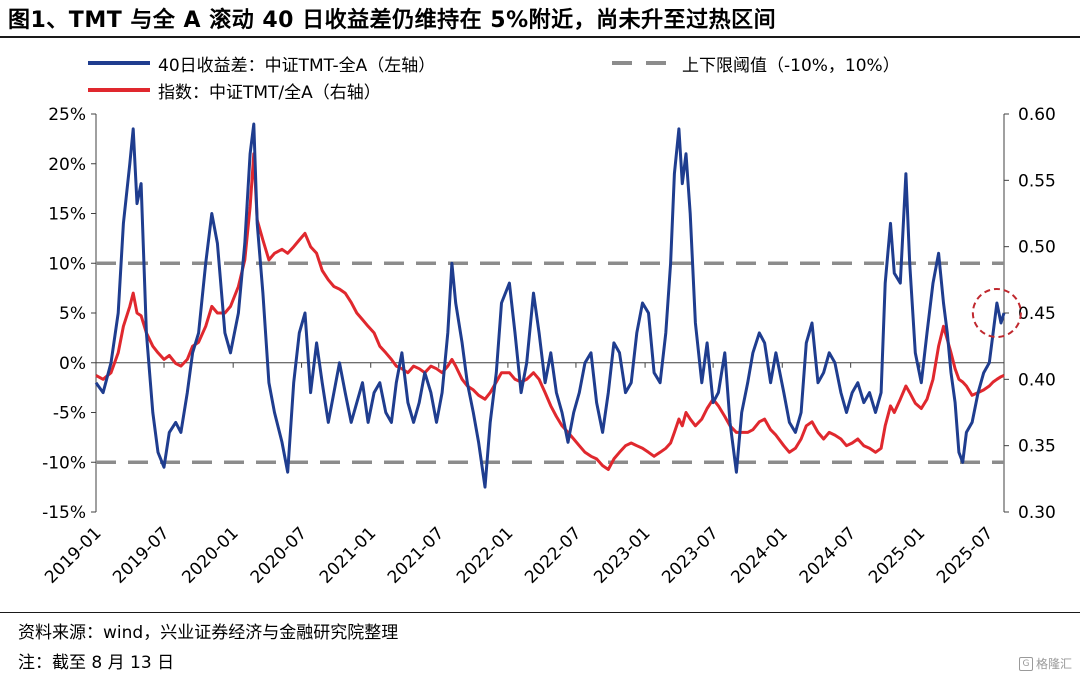 The height and width of the screenshot is (676, 1080). What do you see at coordinates (1037, 447) in the screenshot?
I see `y-right-tick-label: 0.35` at bounding box center [1037, 447].